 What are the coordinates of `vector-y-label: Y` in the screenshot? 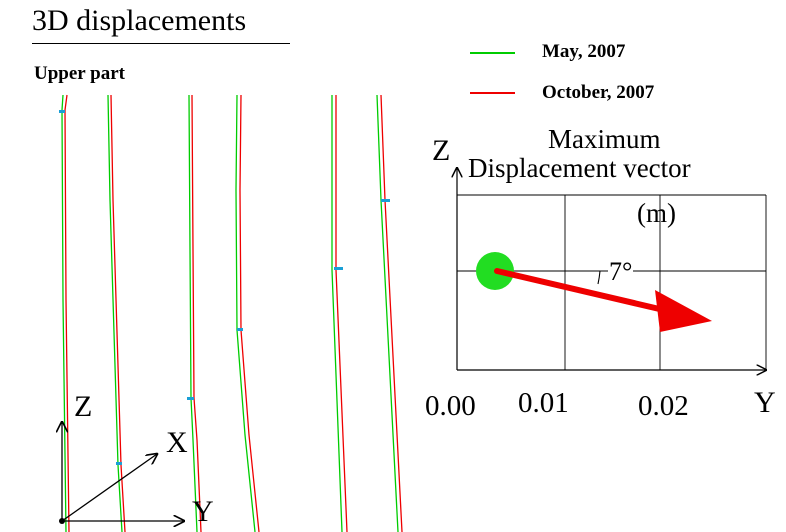 It's located at (765, 402).